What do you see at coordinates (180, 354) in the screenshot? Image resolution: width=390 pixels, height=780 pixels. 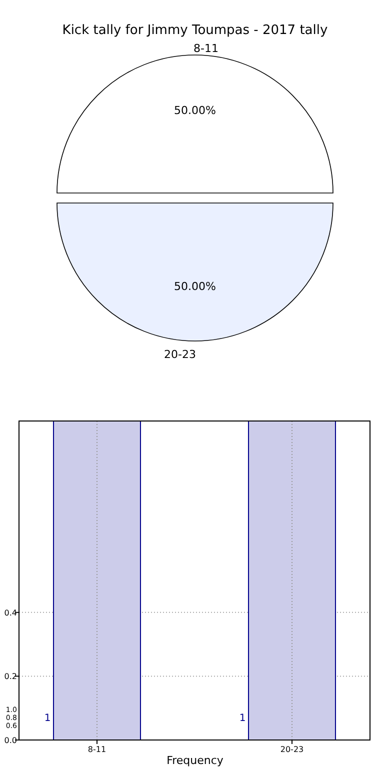 I see `slice-label: 20-23` at bounding box center [180, 354].